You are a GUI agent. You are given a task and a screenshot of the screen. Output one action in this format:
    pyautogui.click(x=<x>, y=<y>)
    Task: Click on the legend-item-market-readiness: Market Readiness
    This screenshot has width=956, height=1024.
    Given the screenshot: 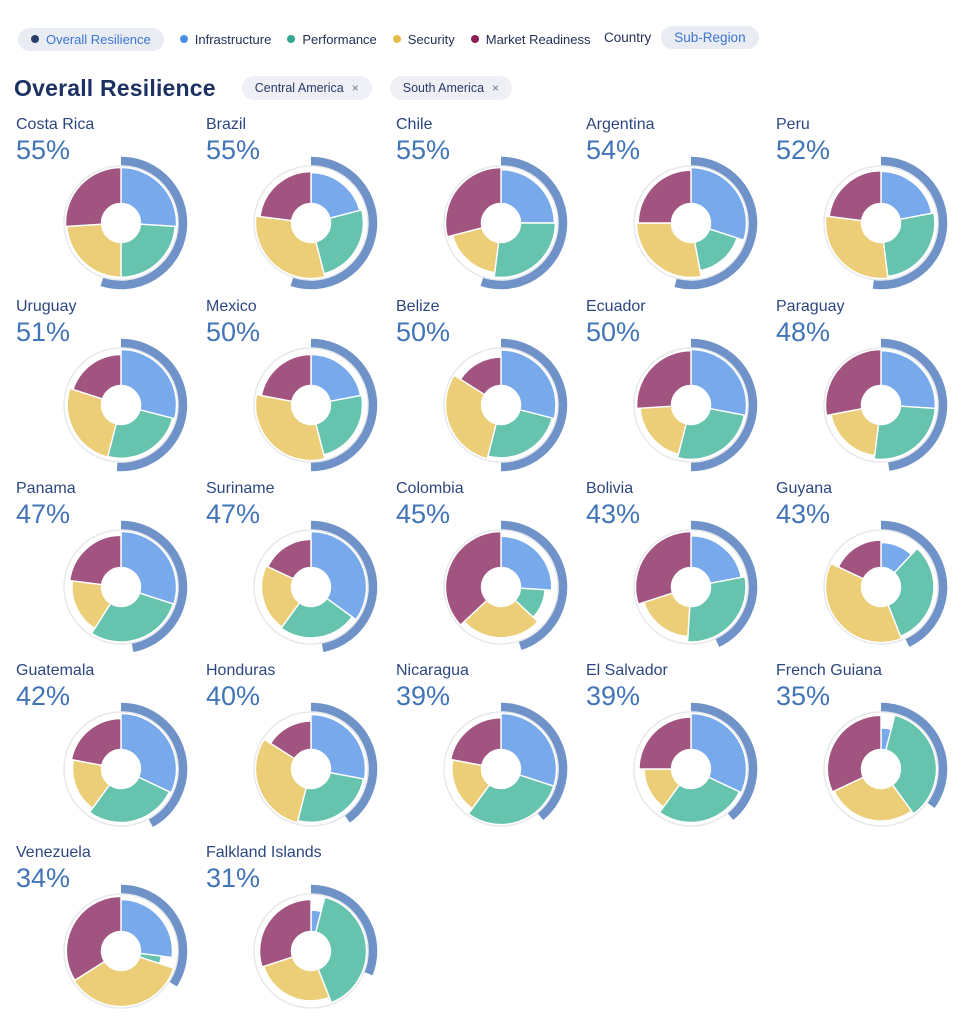 What is the action you would take?
    pyautogui.click(x=530, y=39)
    